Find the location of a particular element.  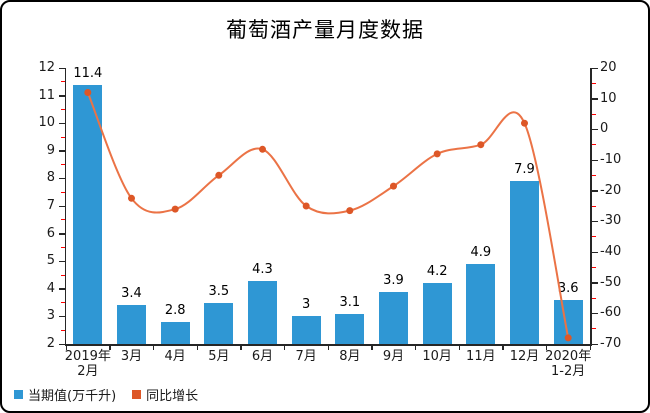

y-tick-label-right: -30 is located at coordinates (611, 221).